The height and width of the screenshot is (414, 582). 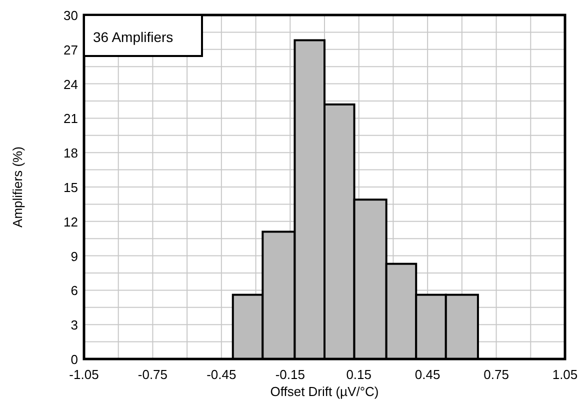 I want to click on x-tick-label: -0.15, so click(x=290, y=374).